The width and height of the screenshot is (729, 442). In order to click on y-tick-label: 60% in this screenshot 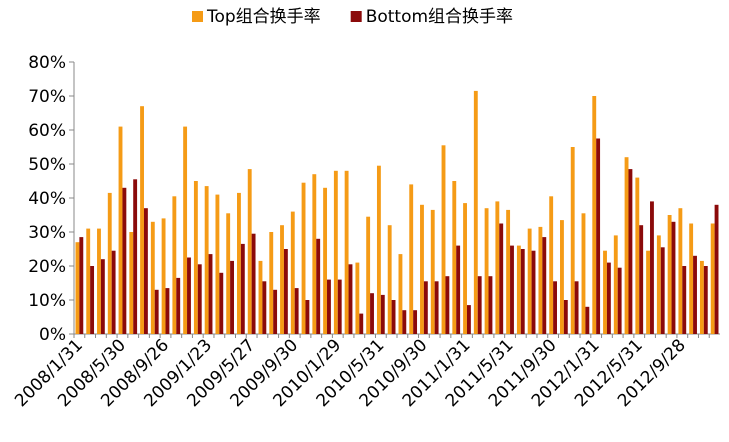, I will do `click(47, 131)`.